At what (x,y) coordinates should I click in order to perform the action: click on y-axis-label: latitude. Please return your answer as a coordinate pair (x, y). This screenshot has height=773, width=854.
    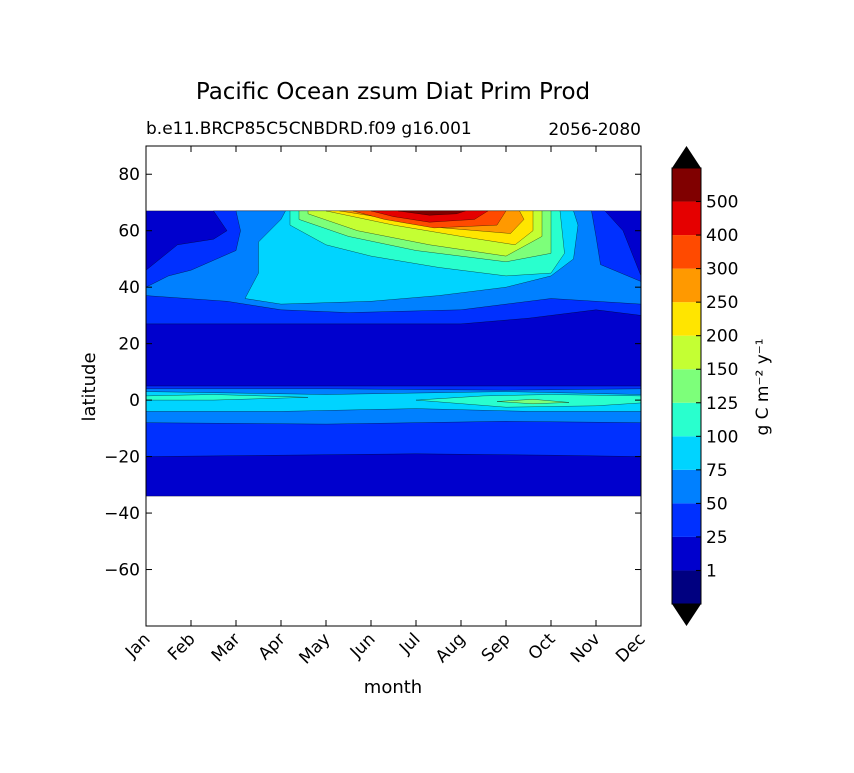
    Looking at the image, I should click on (89, 386).